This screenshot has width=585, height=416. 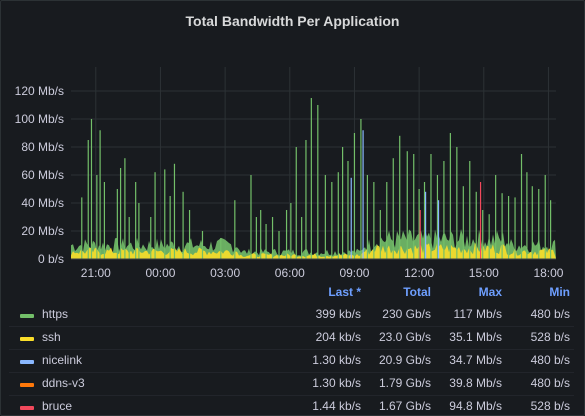 I want to click on legend-value-max: 35.1 Mb/s, so click(x=475, y=337).